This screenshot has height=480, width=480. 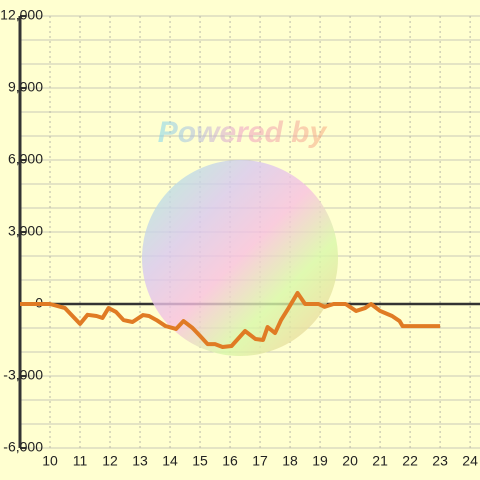 I want to click on x-tick-label: 14, so click(x=170, y=461).